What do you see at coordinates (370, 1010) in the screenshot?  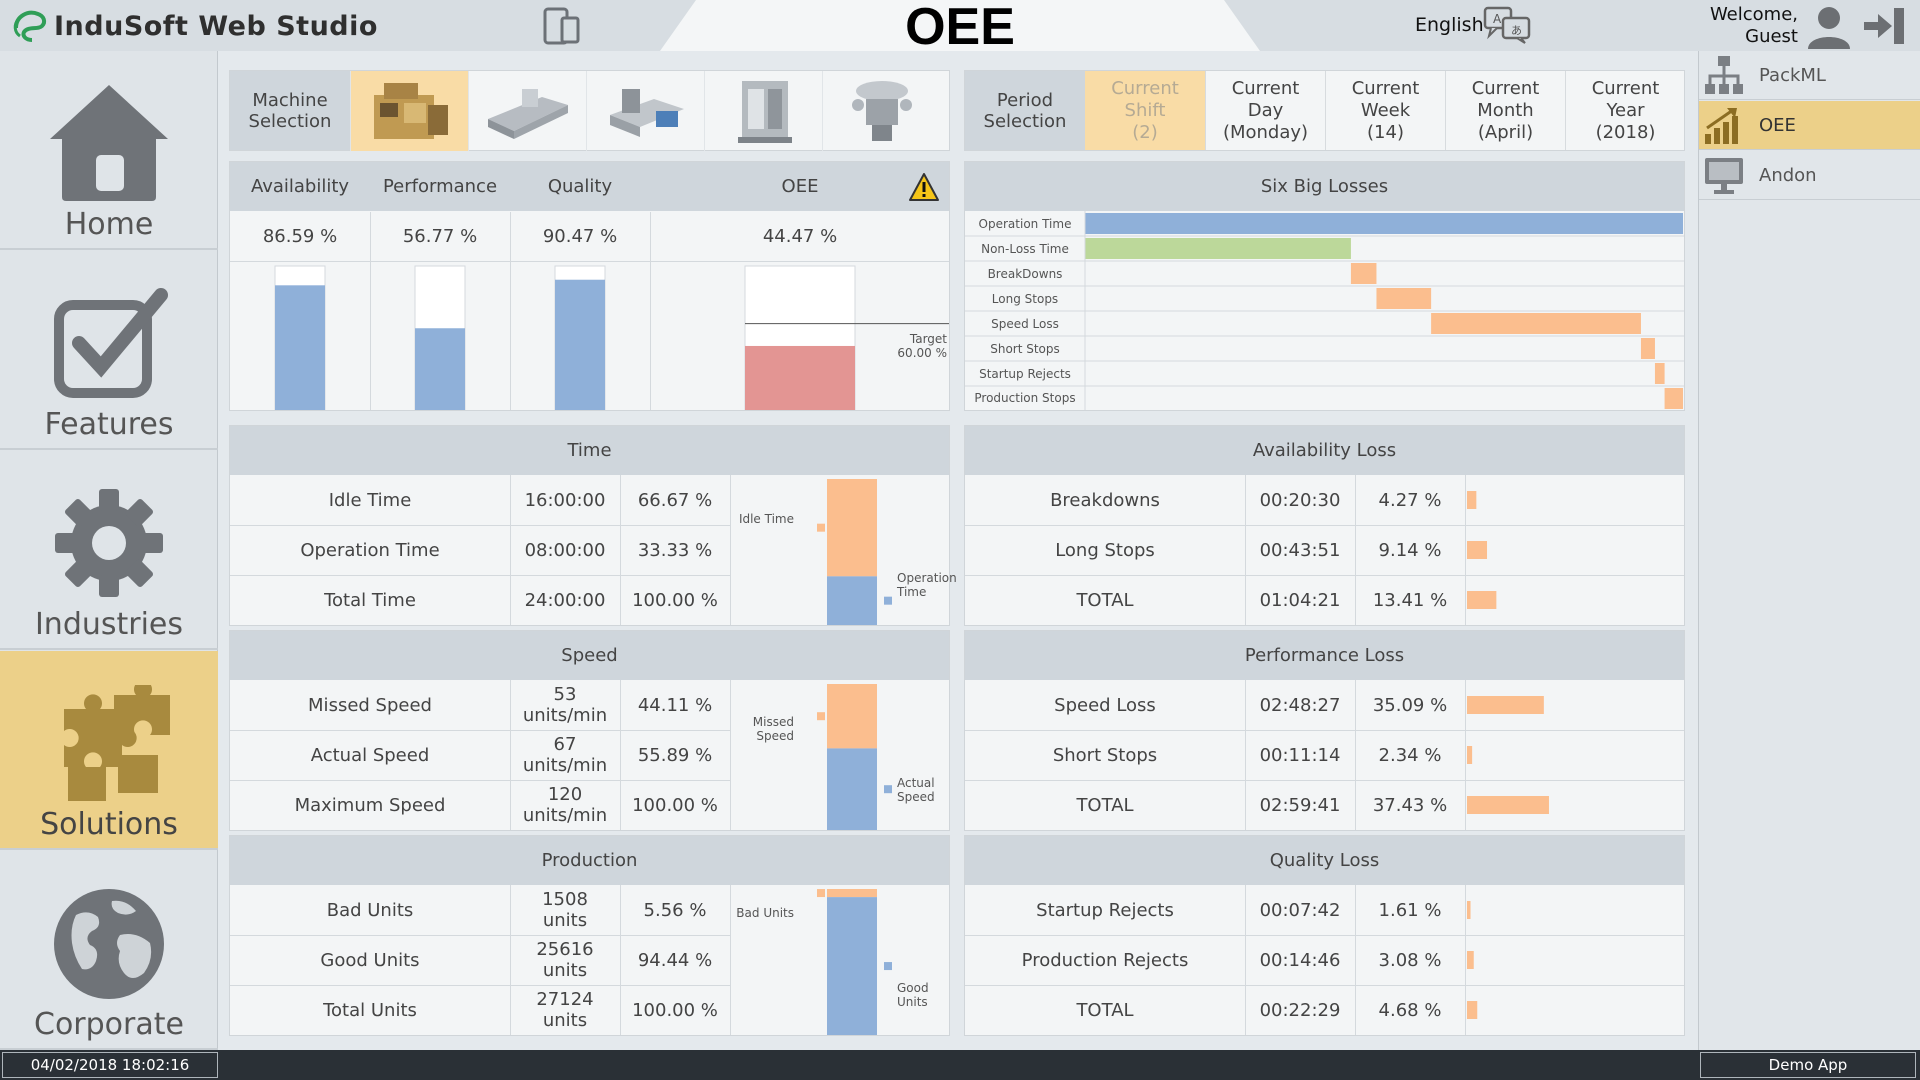 I see `production-row-name: Total Units` at bounding box center [370, 1010].